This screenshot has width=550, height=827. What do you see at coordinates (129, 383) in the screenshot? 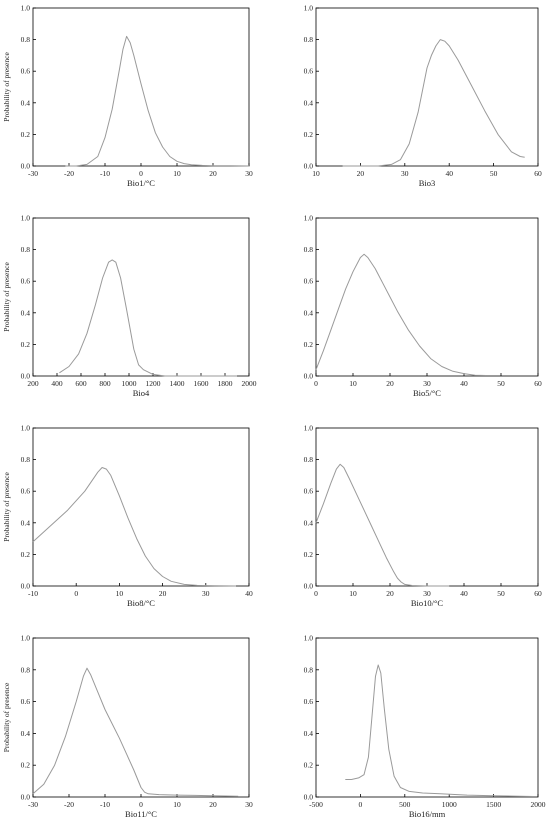
I see `x-tick-label-4: 1000` at bounding box center [129, 383].